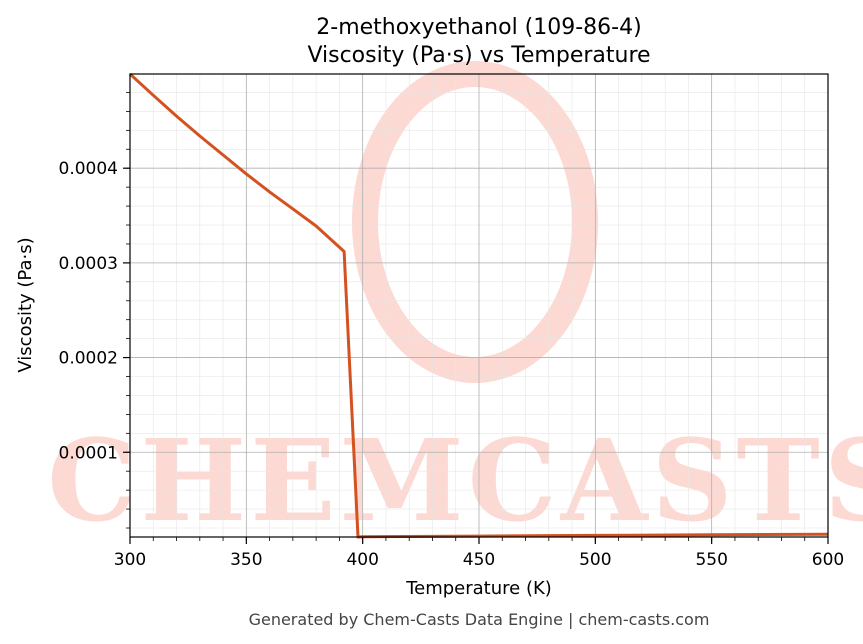  What do you see at coordinates (595, 560) in the screenshot?
I see `x-tick-label: 500` at bounding box center [595, 560].